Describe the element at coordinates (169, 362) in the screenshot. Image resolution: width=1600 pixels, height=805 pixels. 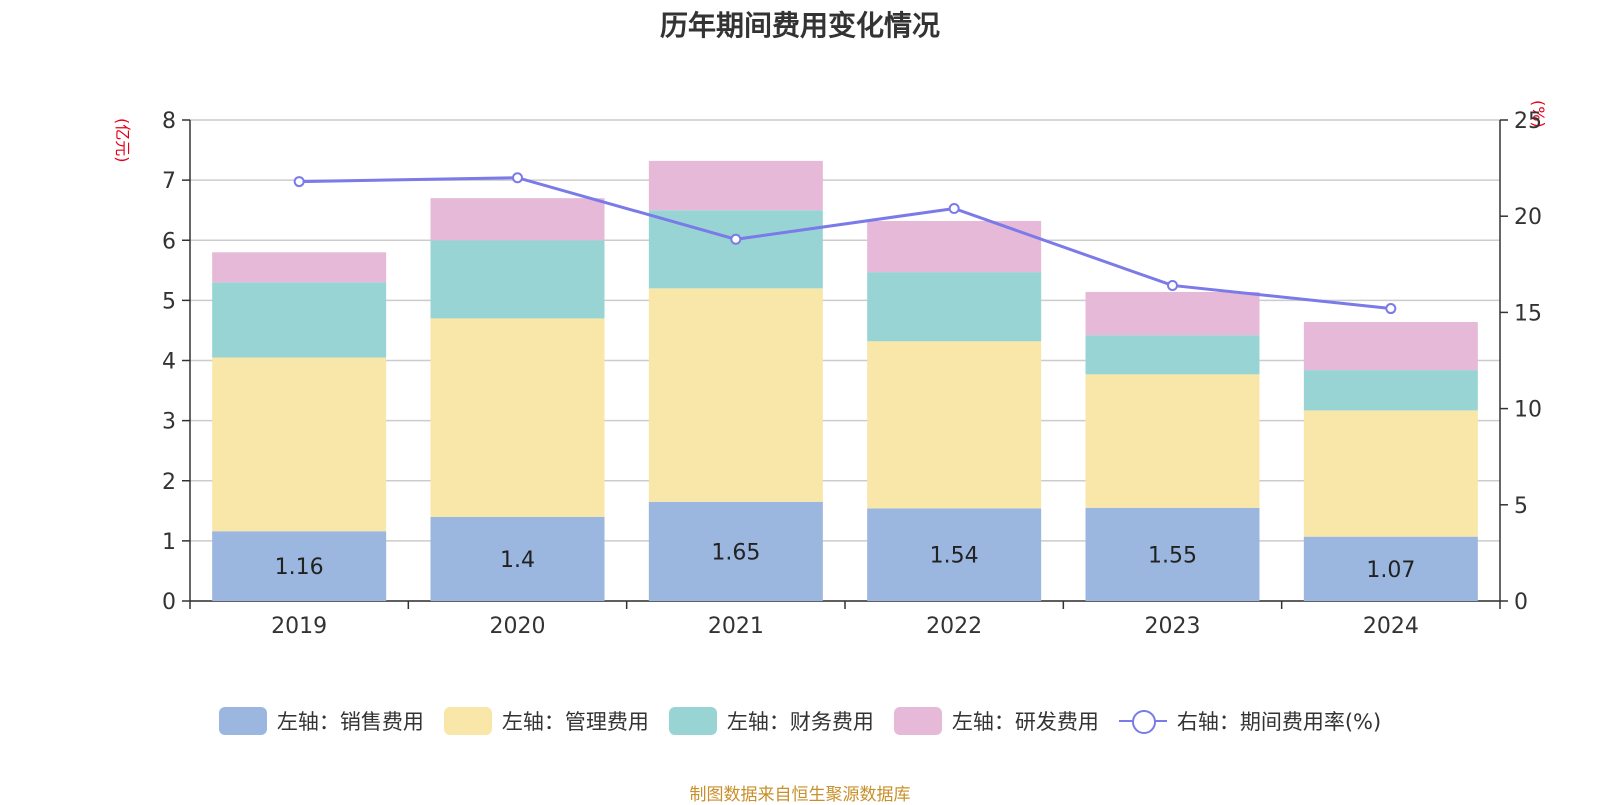
I see `left-axis-tick-label: 4` at that location.